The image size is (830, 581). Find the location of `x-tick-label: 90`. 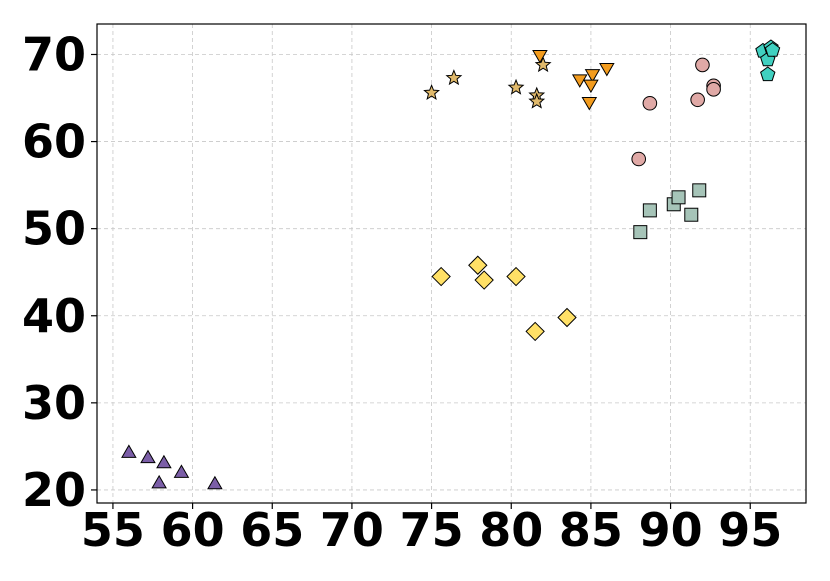

x-tick-label: 90 is located at coordinates (671, 530).